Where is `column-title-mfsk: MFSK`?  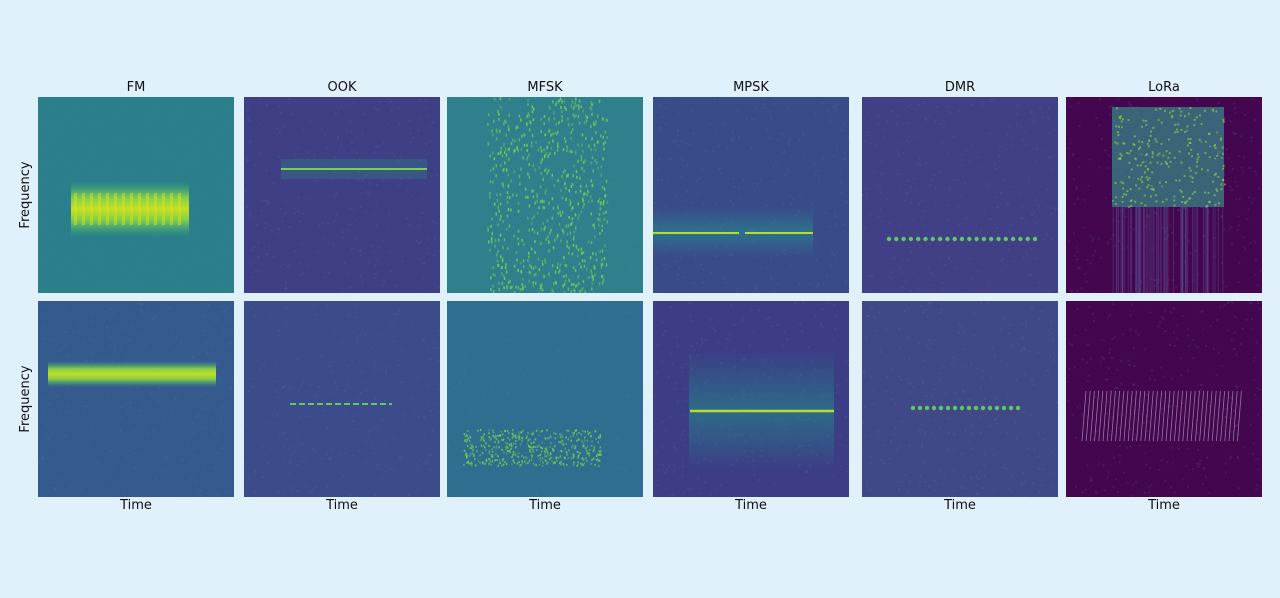
column-title-mfsk: MFSK is located at coordinates (545, 87).